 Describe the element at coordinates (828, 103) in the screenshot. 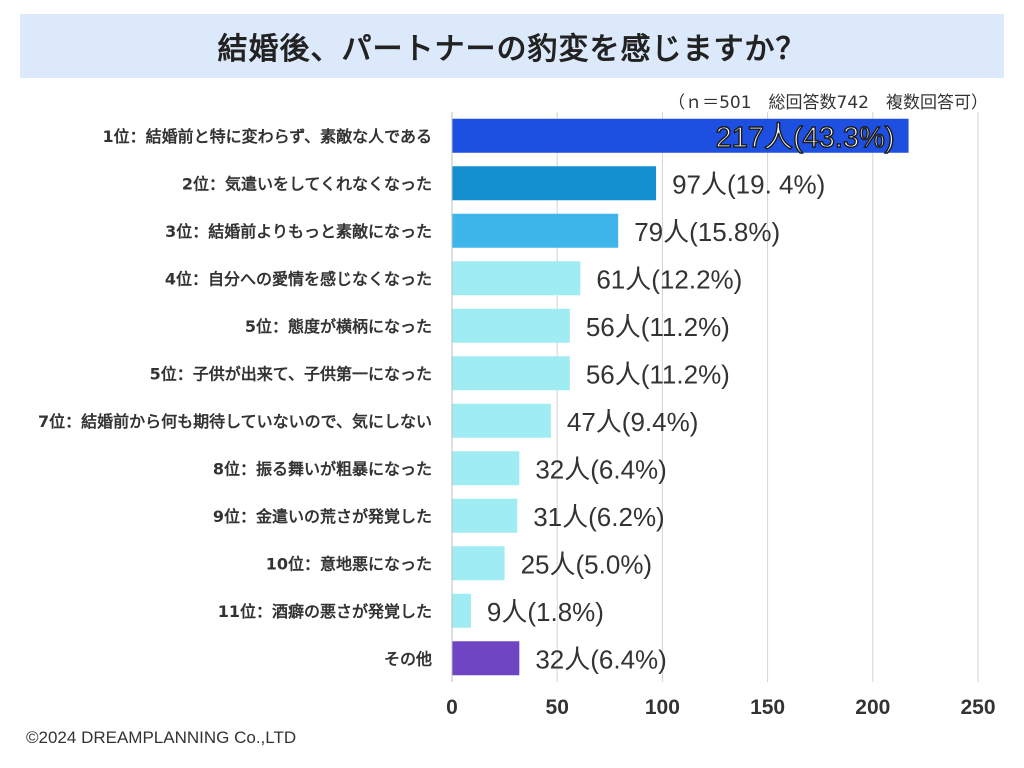

I see `sample-note: （ｎ＝501 総回答数742 複数回答可）` at that location.